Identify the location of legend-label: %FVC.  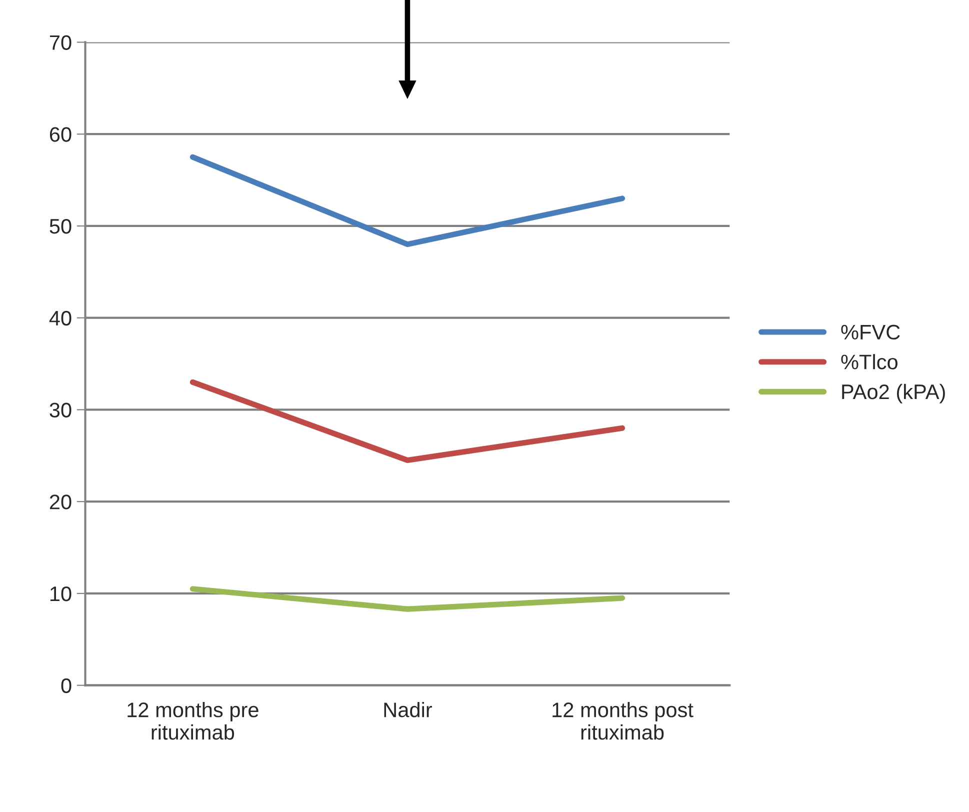
(870, 332).